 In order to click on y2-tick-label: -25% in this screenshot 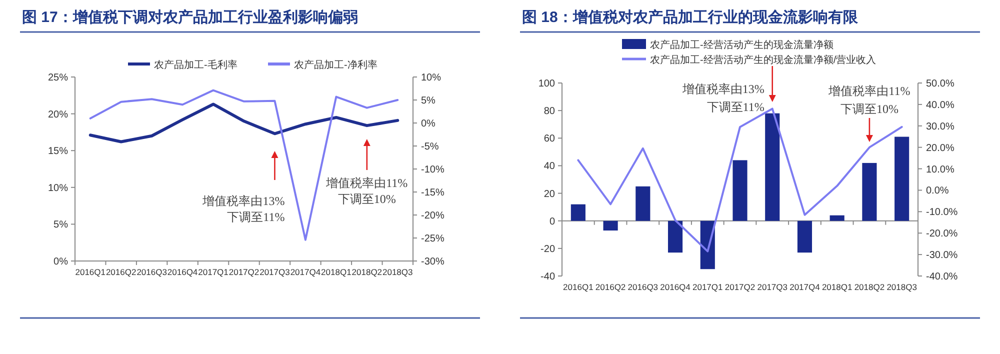, I will do `click(432, 239)`.